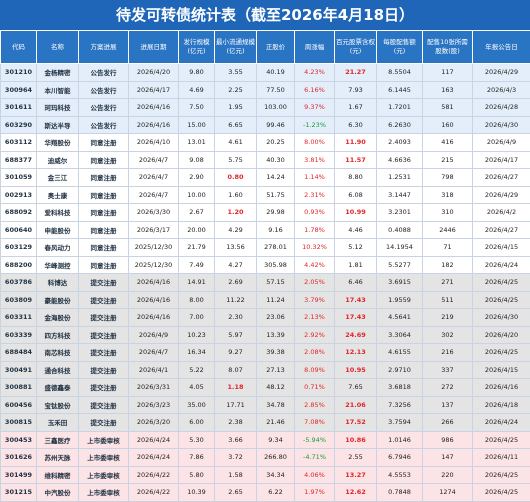 This screenshot has height=502, width=530. I want to click on table-cell: 1.18, so click(236, 388).